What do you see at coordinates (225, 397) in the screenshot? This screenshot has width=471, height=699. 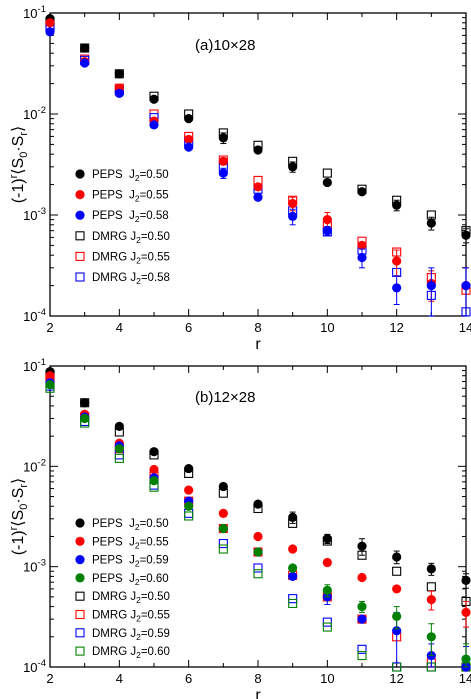 I see `panel-title: (b)12×28` at bounding box center [225, 397].